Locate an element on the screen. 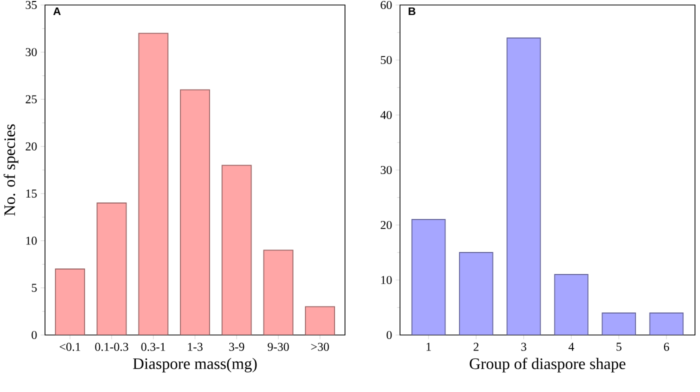 This screenshot has width=700, height=392. x-tick-label: 2 is located at coordinates (476, 346).